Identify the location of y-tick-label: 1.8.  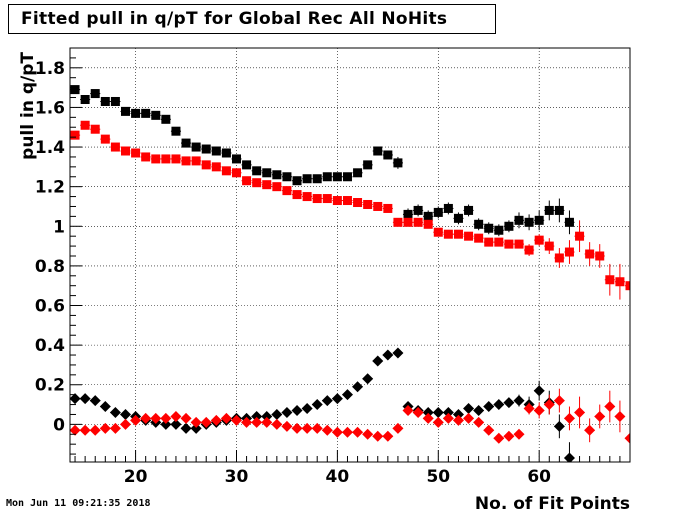
(50, 69).